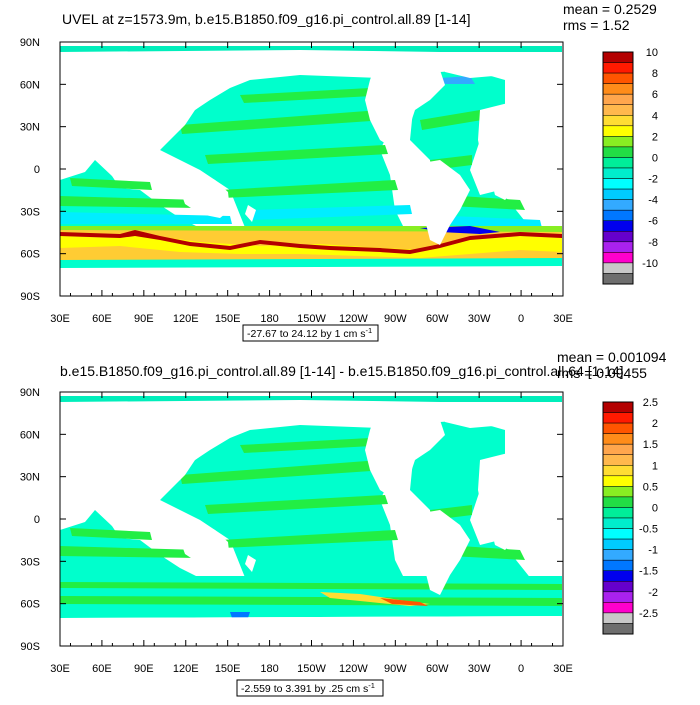 This screenshot has width=700, height=705. Describe the element at coordinates (650, 445) in the screenshot. I see `colorbar-label: 1.5` at that location.